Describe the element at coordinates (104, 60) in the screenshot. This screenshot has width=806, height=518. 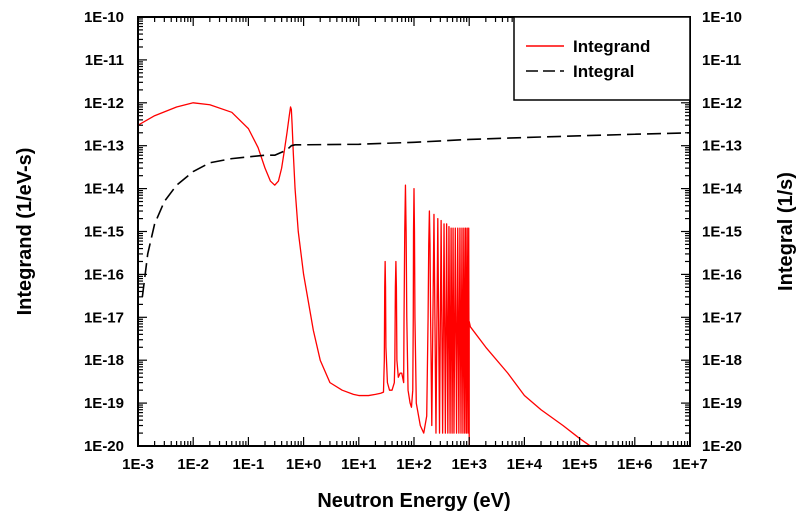
I see `y-tick-label-left: 1E-11` at that location.